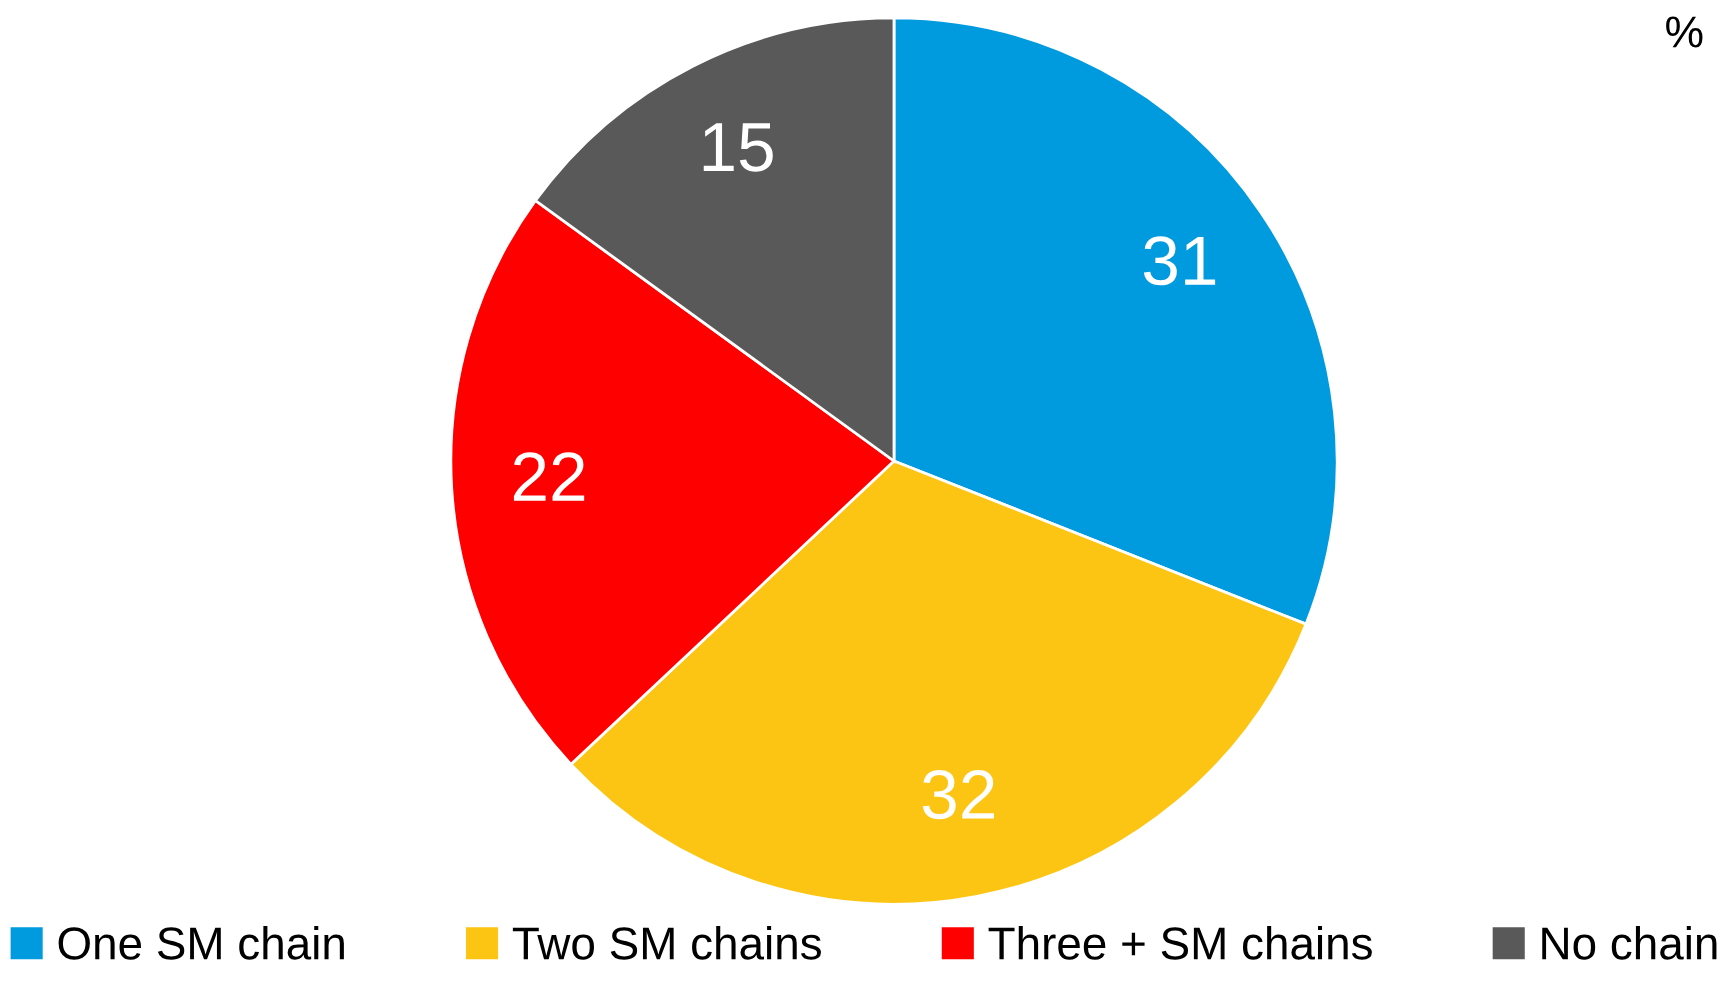 Image resolution: width=1730 pixels, height=1005 pixels. Describe the element at coordinates (201, 943) in the screenshot. I see `legend-label: One SM chain` at that location.